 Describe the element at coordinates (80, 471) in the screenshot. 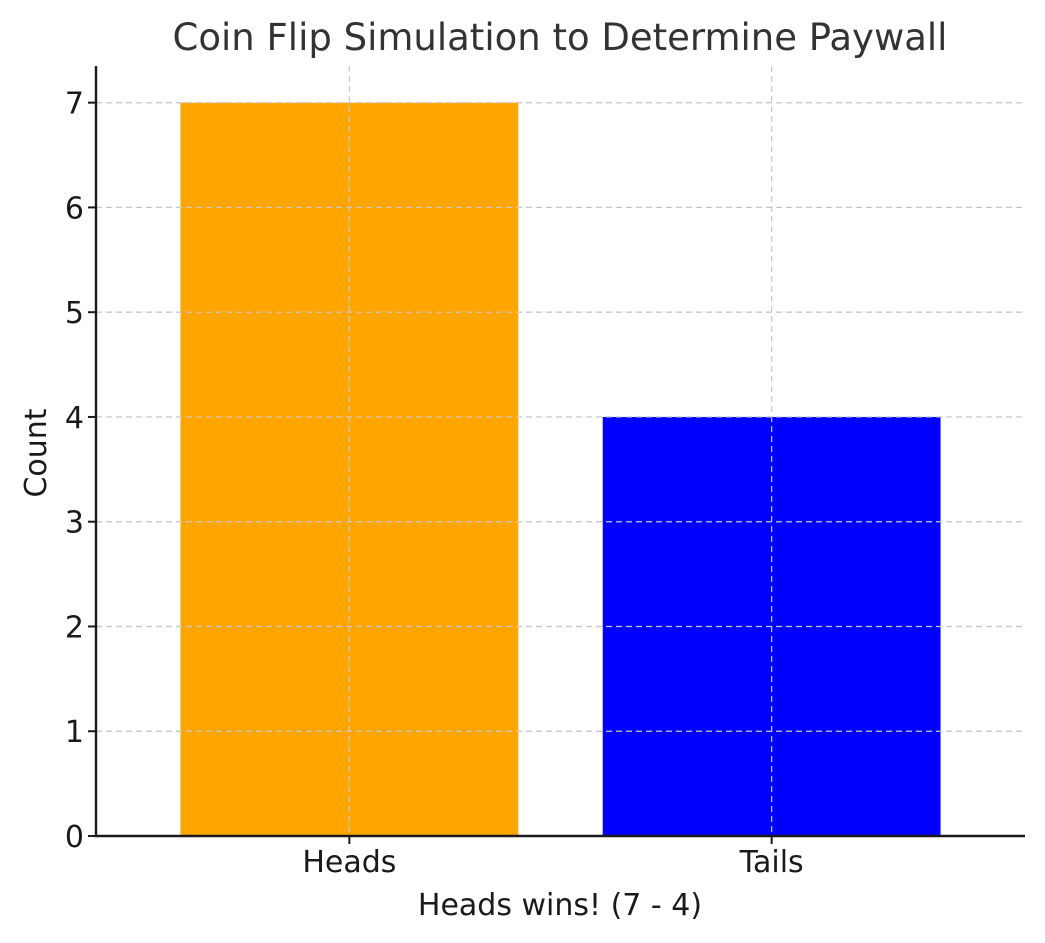

I see `y-ticks: 0 1 2 3 4 5 6 7` at that location.